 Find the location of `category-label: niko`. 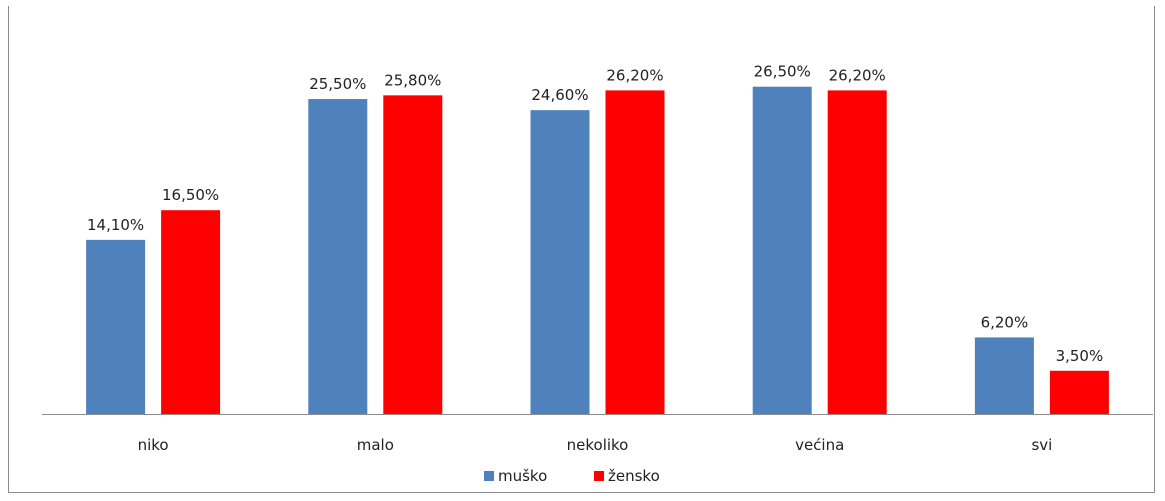

category-label: niko is located at coordinates (153, 445).